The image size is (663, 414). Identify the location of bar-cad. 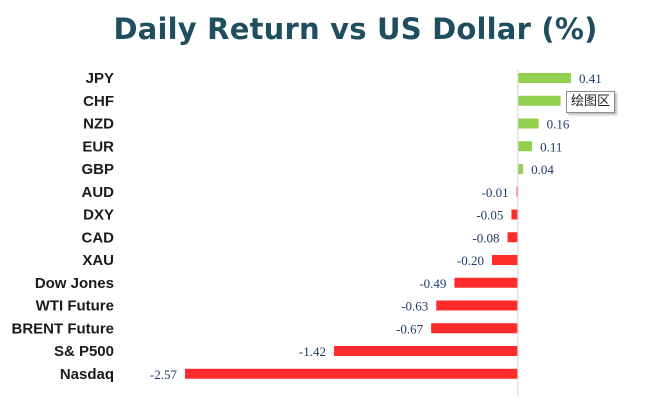
(512, 237).